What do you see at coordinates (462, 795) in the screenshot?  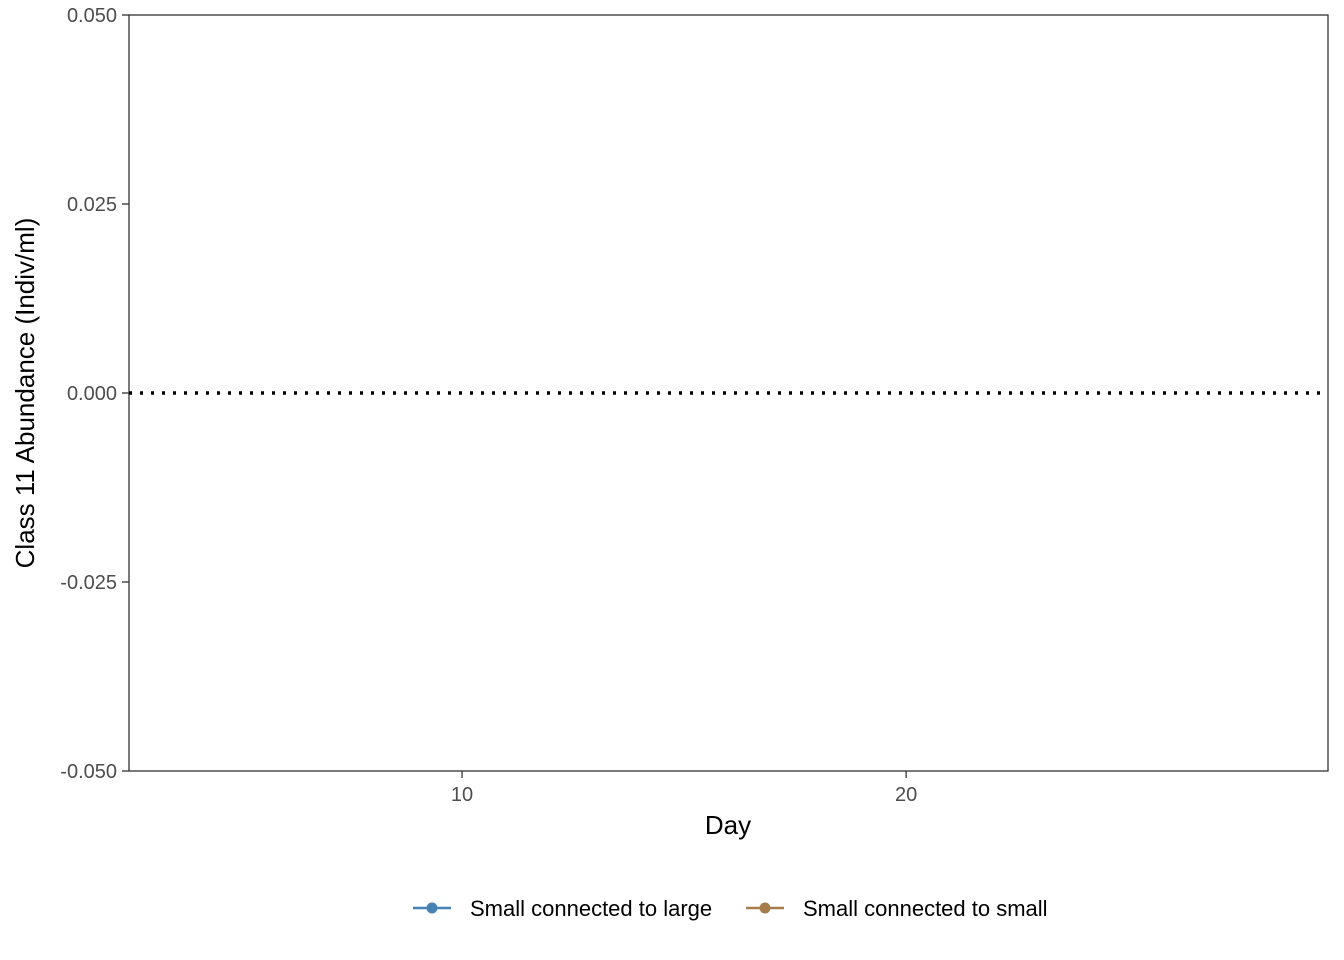 I see `x-tick-label: 10` at bounding box center [462, 795].